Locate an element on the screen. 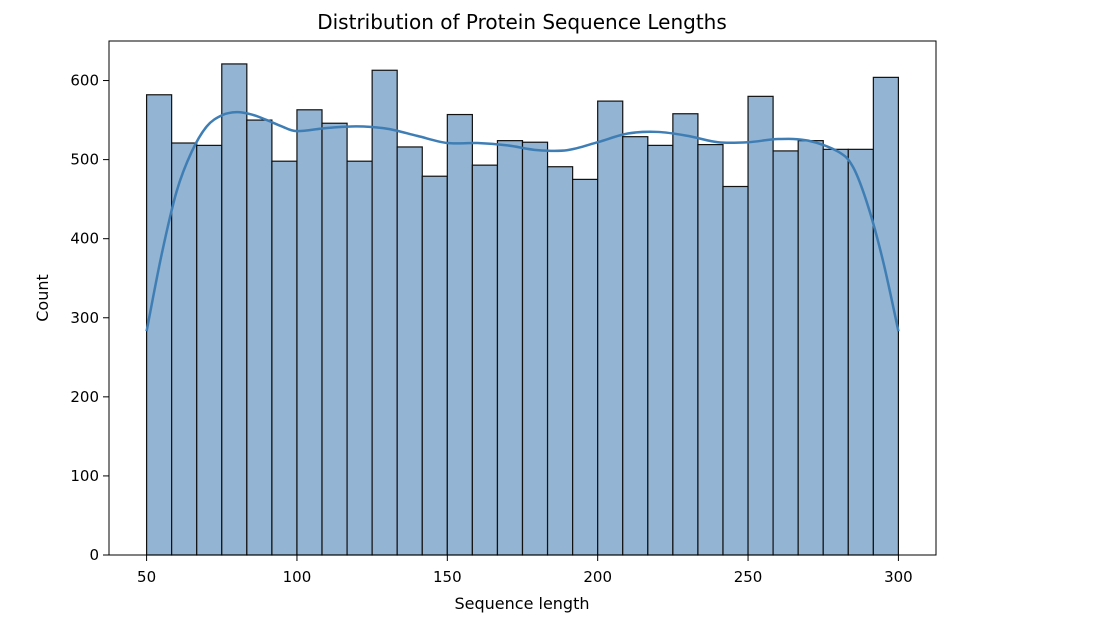 Image resolution: width=1096 pixels, height=626 pixels. x-tick-label: 150 is located at coordinates (447, 577).